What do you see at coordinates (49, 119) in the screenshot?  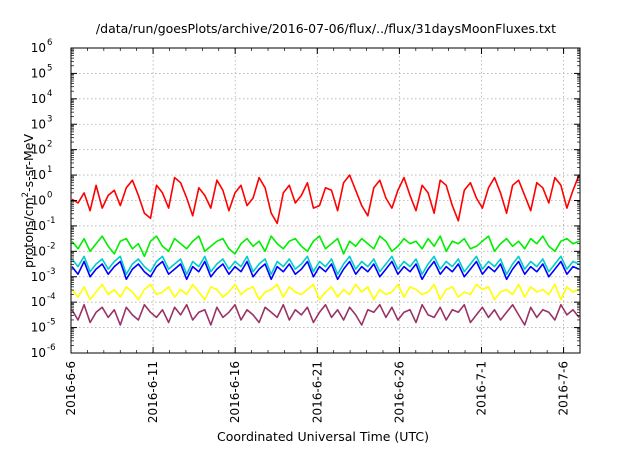 I see `y-tick-exponent: 3` at bounding box center [49, 119].